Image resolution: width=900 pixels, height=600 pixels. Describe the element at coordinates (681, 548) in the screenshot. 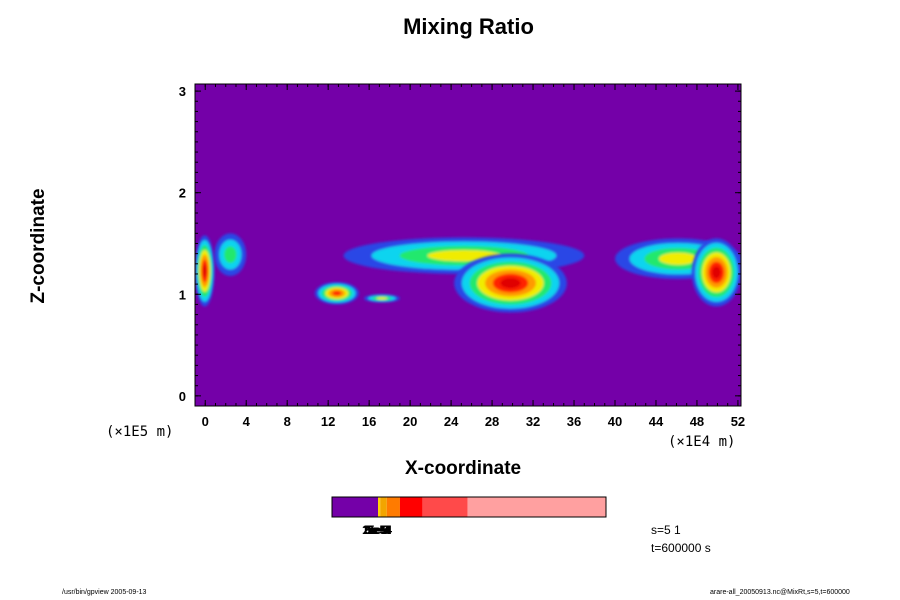

I see `time-text: t=600000 s` at that location.